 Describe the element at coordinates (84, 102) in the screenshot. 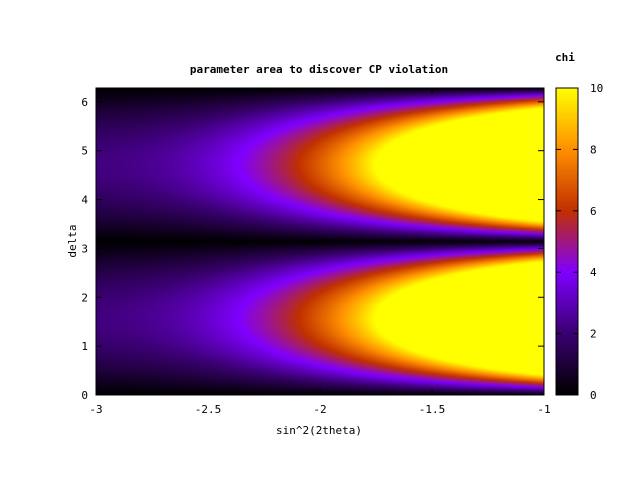

I see `y-tick-label: 6` at that location.